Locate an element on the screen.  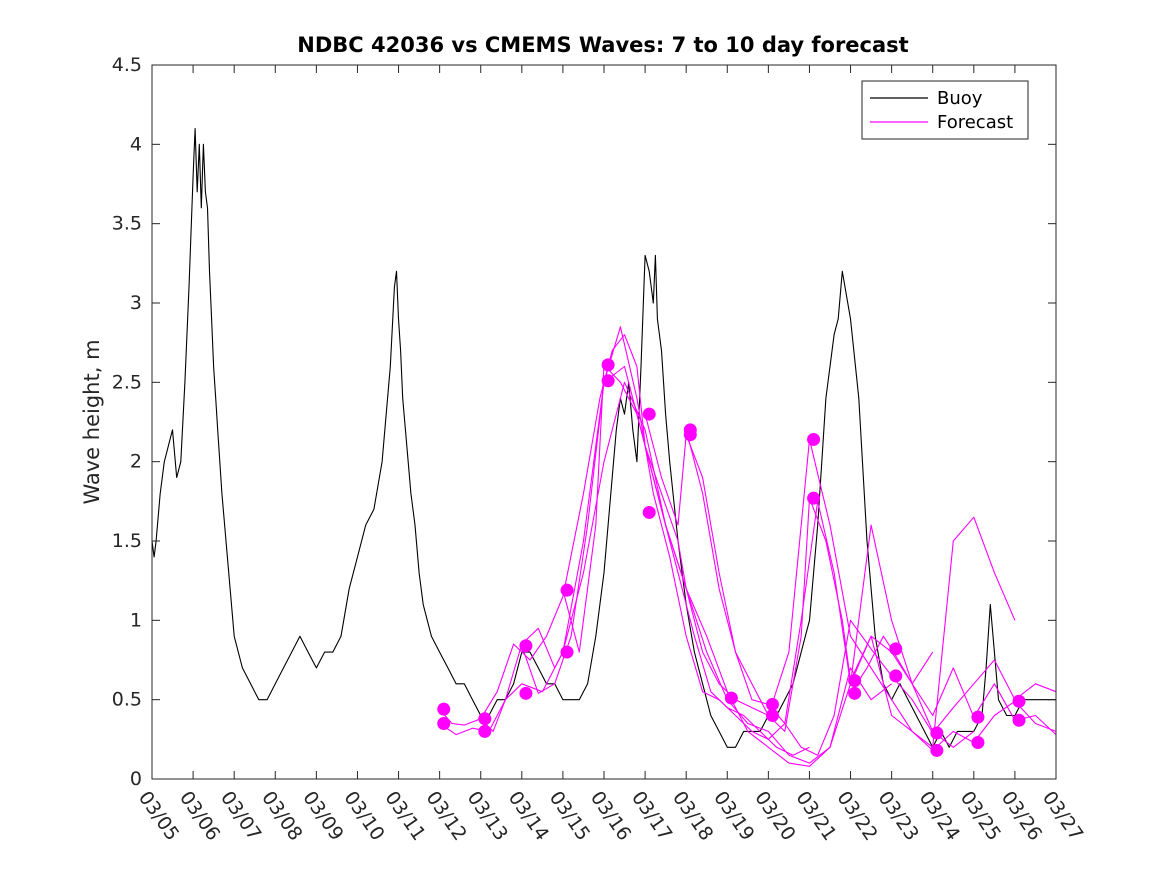
y-tick-label: 1.5 is located at coordinates (127, 541).